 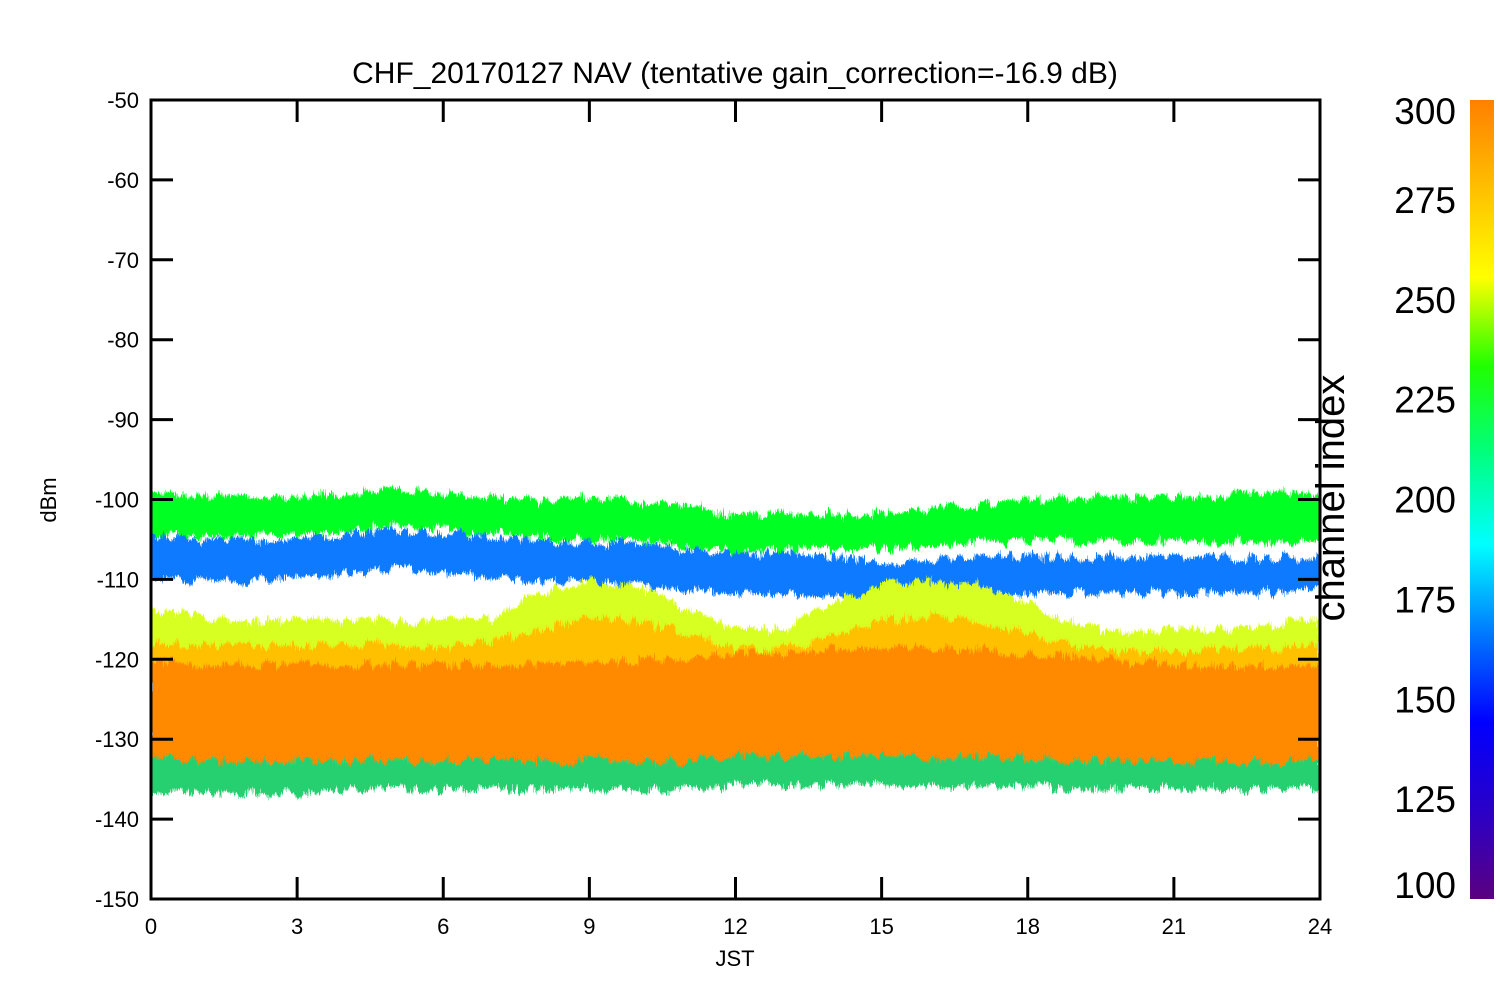 What do you see at coordinates (151, 926) in the screenshot?
I see `x-tick-label: 0` at bounding box center [151, 926].